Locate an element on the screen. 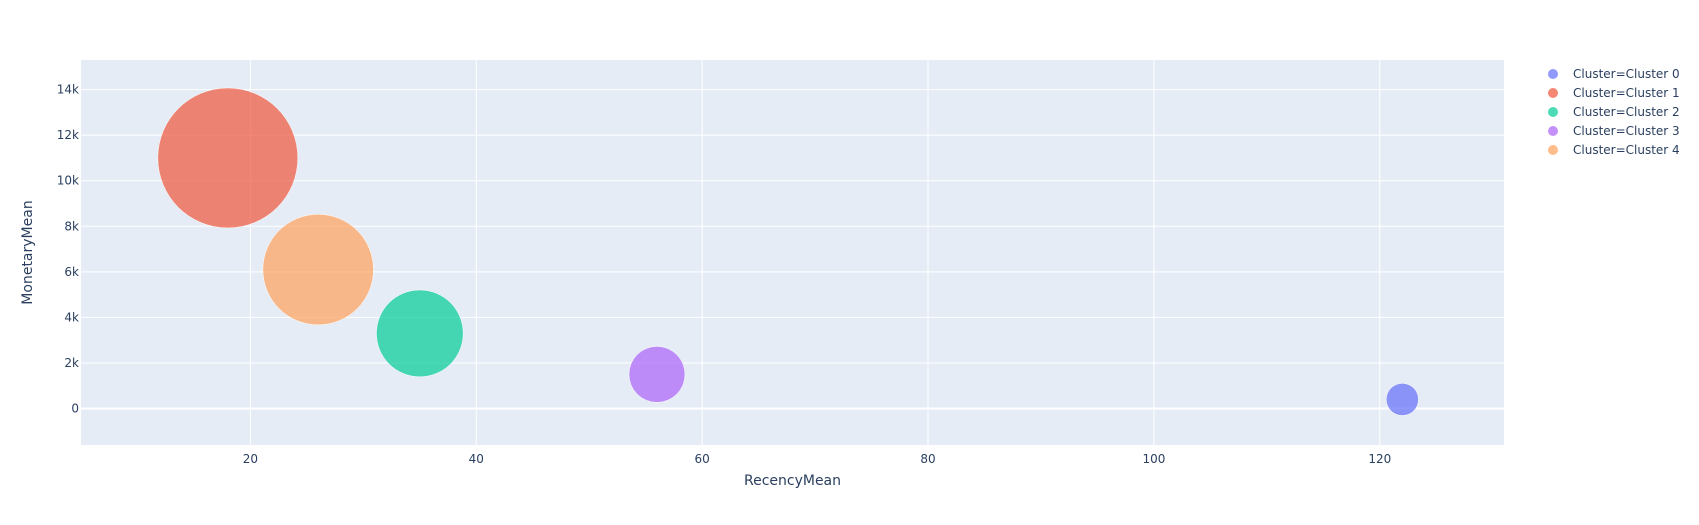 The width and height of the screenshot is (1699, 525). y-tick-label: 4k is located at coordinates (71, 317).